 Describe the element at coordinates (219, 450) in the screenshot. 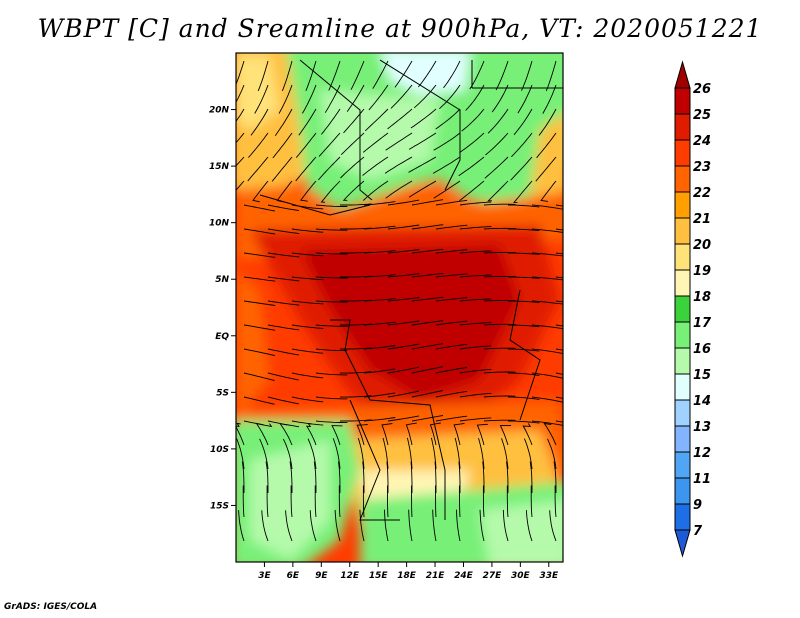

I see `lat-label: 10S` at that location.